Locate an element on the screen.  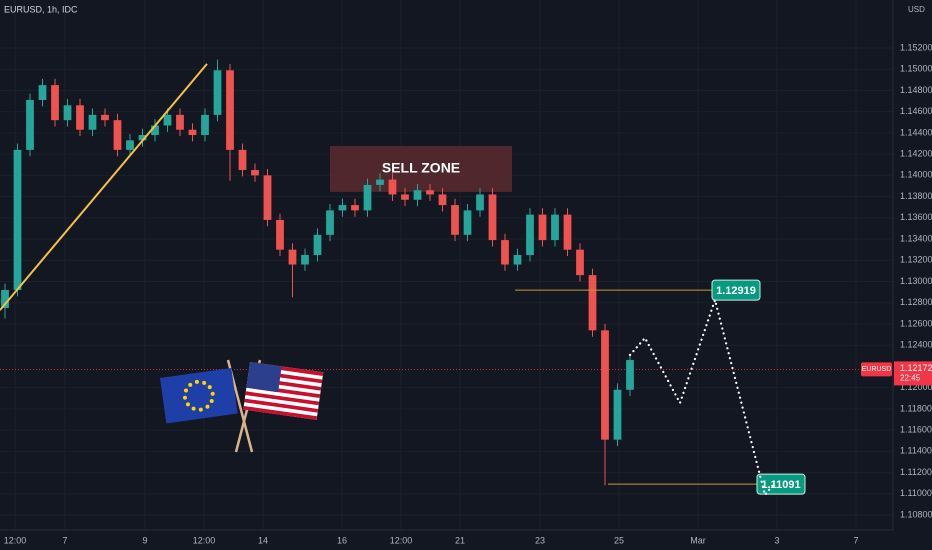
projection-path is located at coordinates (701, 397).